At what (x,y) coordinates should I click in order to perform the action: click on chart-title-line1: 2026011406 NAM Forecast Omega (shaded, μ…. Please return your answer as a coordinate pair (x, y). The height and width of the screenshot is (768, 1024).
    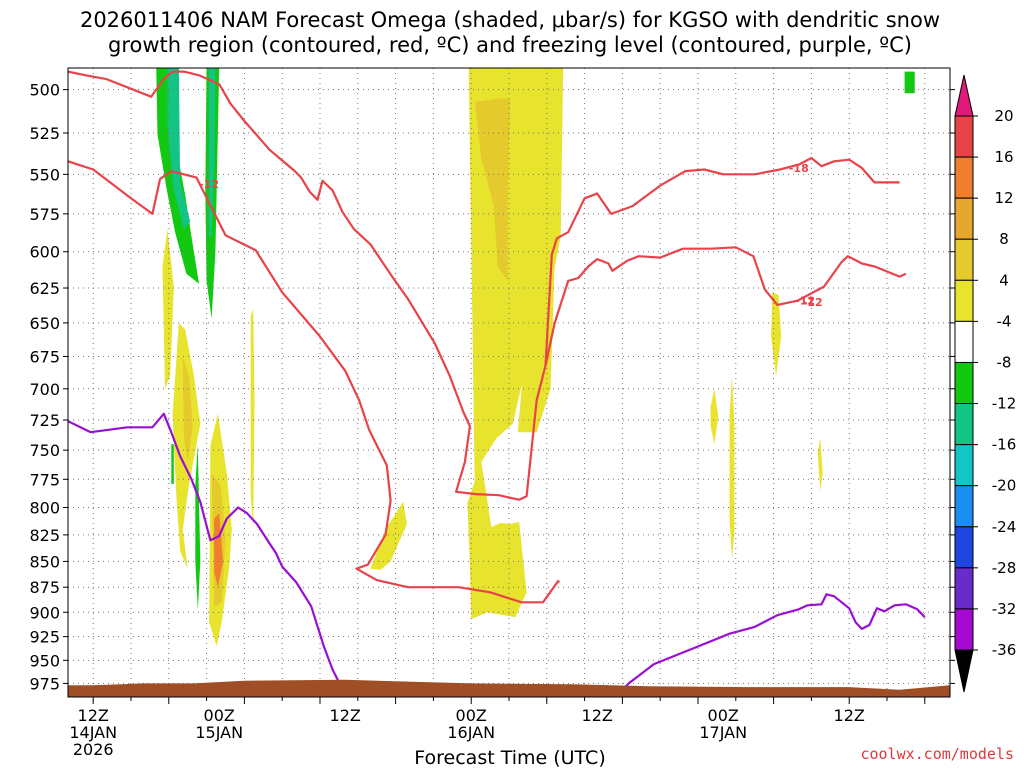
    Looking at the image, I should click on (510, 20).